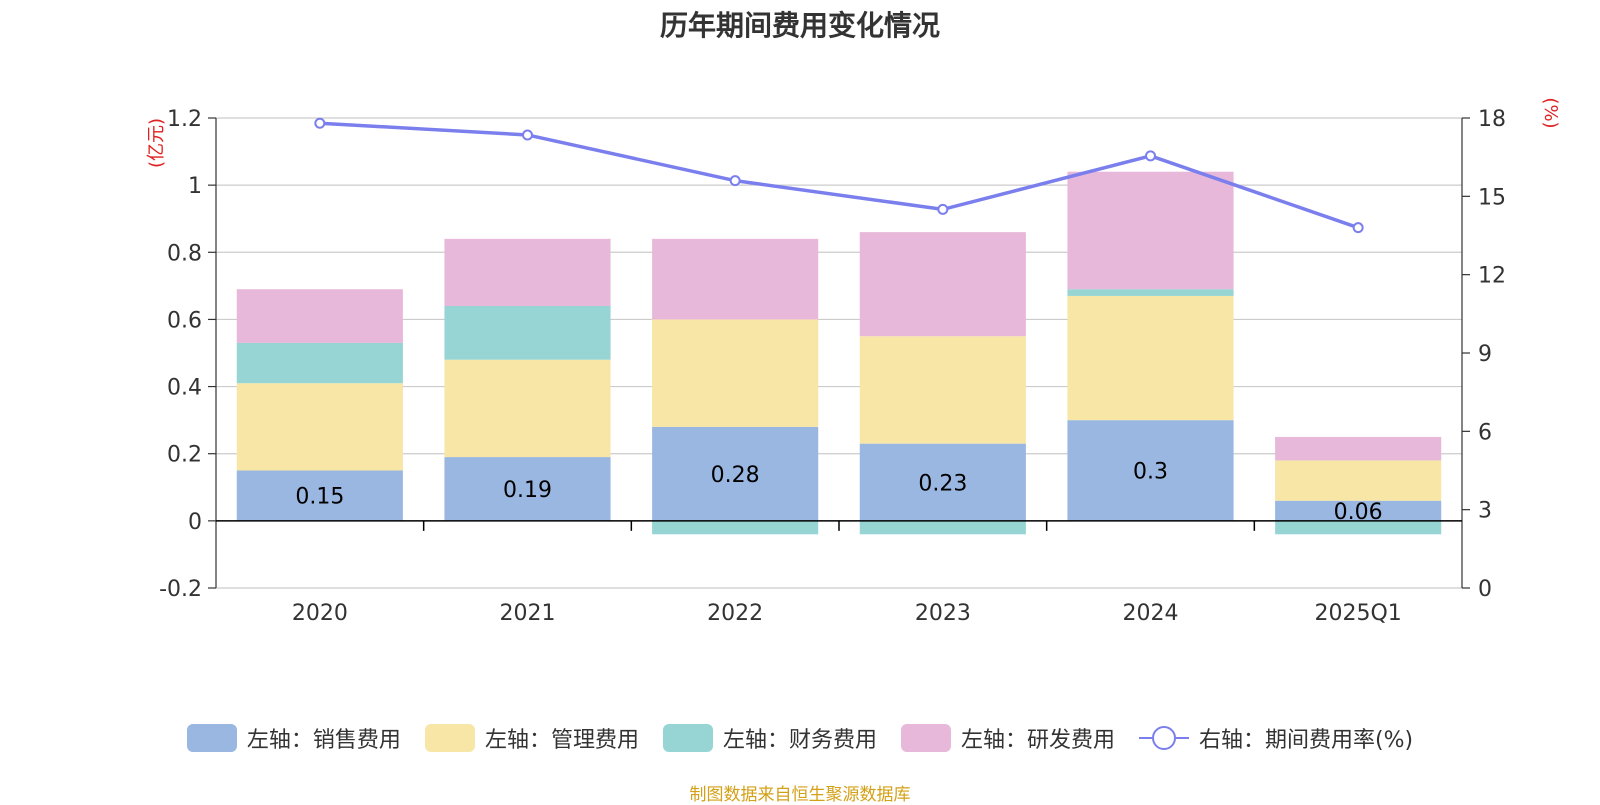  What do you see at coordinates (1492, 197) in the screenshot?
I see `right-tick-label: 15` at bounding box center [1492, 197].